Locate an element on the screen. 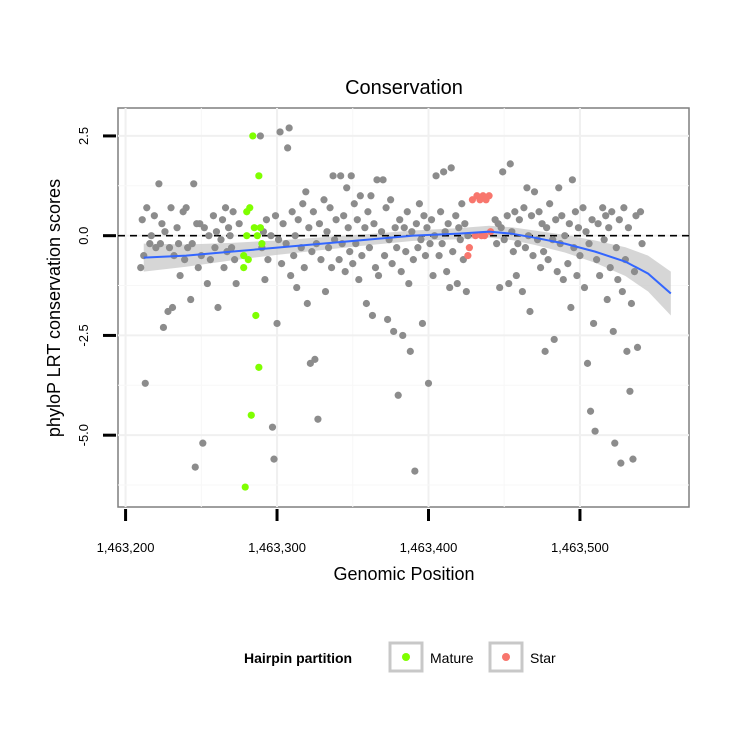 This screenshot has height=750, width=750. x-tick-label: 1,463,400 is located at coordinates (429, 547).